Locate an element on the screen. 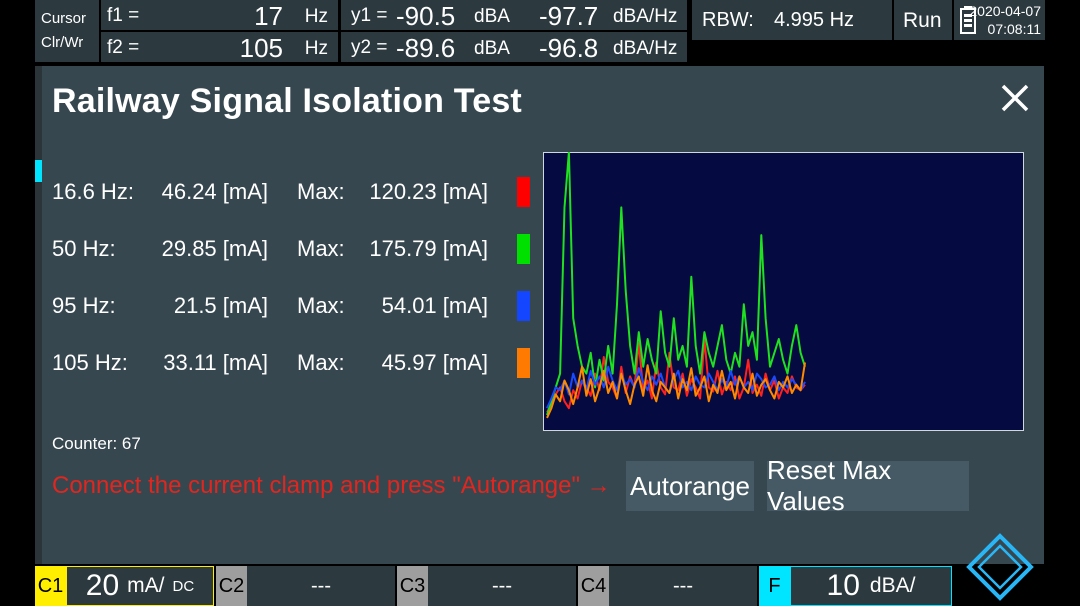 Image resolution: width=1080 pixels, height=606 pixels. measurement-row: 95 Hz: 21.5 [mA] Max: 54.01 [mA] is located at coordinates (286, 307).